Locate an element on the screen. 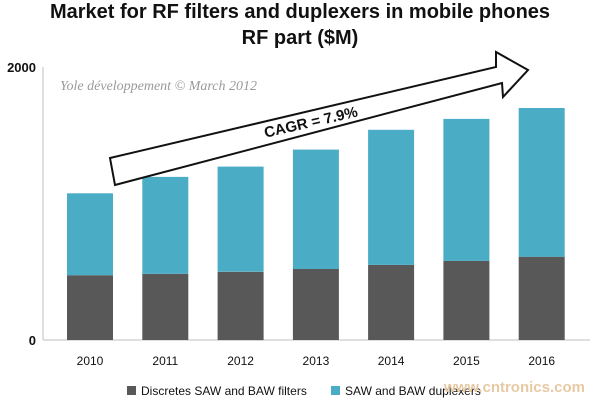  bar-discretes-2014 is located at coordinates (391, 302).